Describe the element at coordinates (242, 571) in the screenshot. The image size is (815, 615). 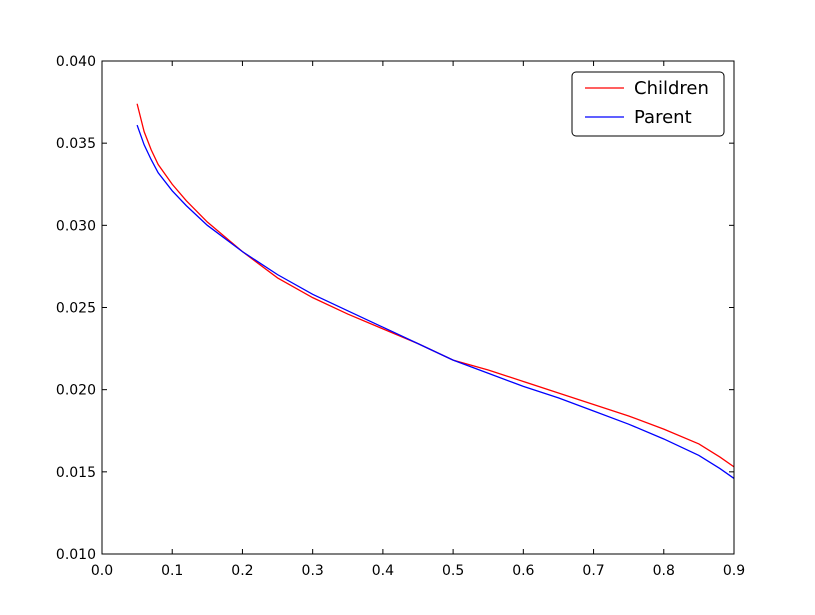
I see `x-tick-label: 0.2` at that location.